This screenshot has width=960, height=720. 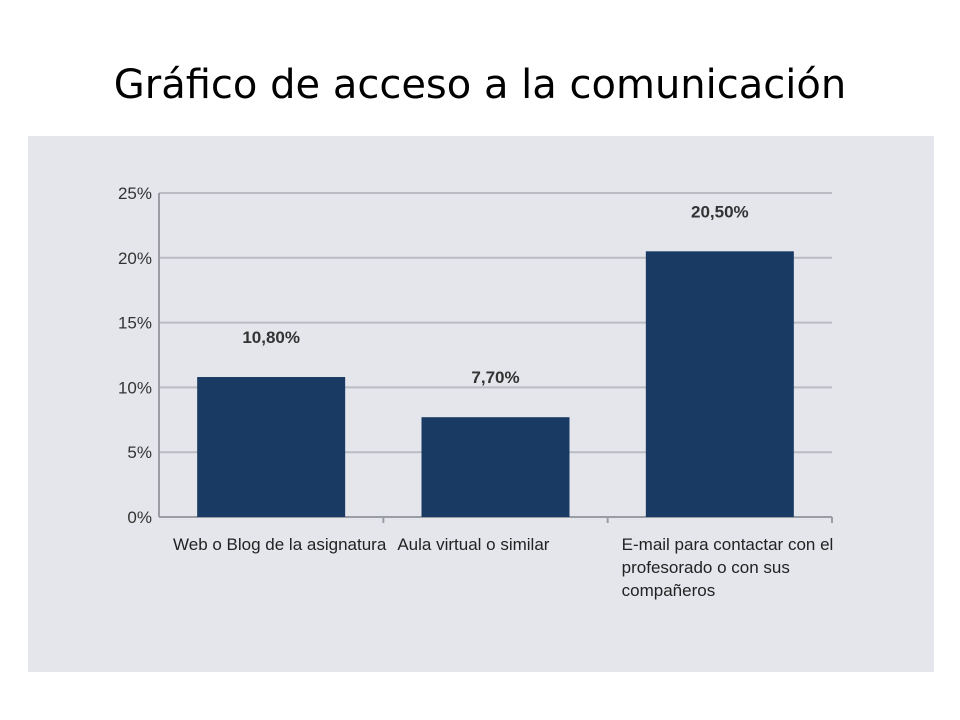 I want to click on y-tick-label: 10%, so click(x=135, y=387).